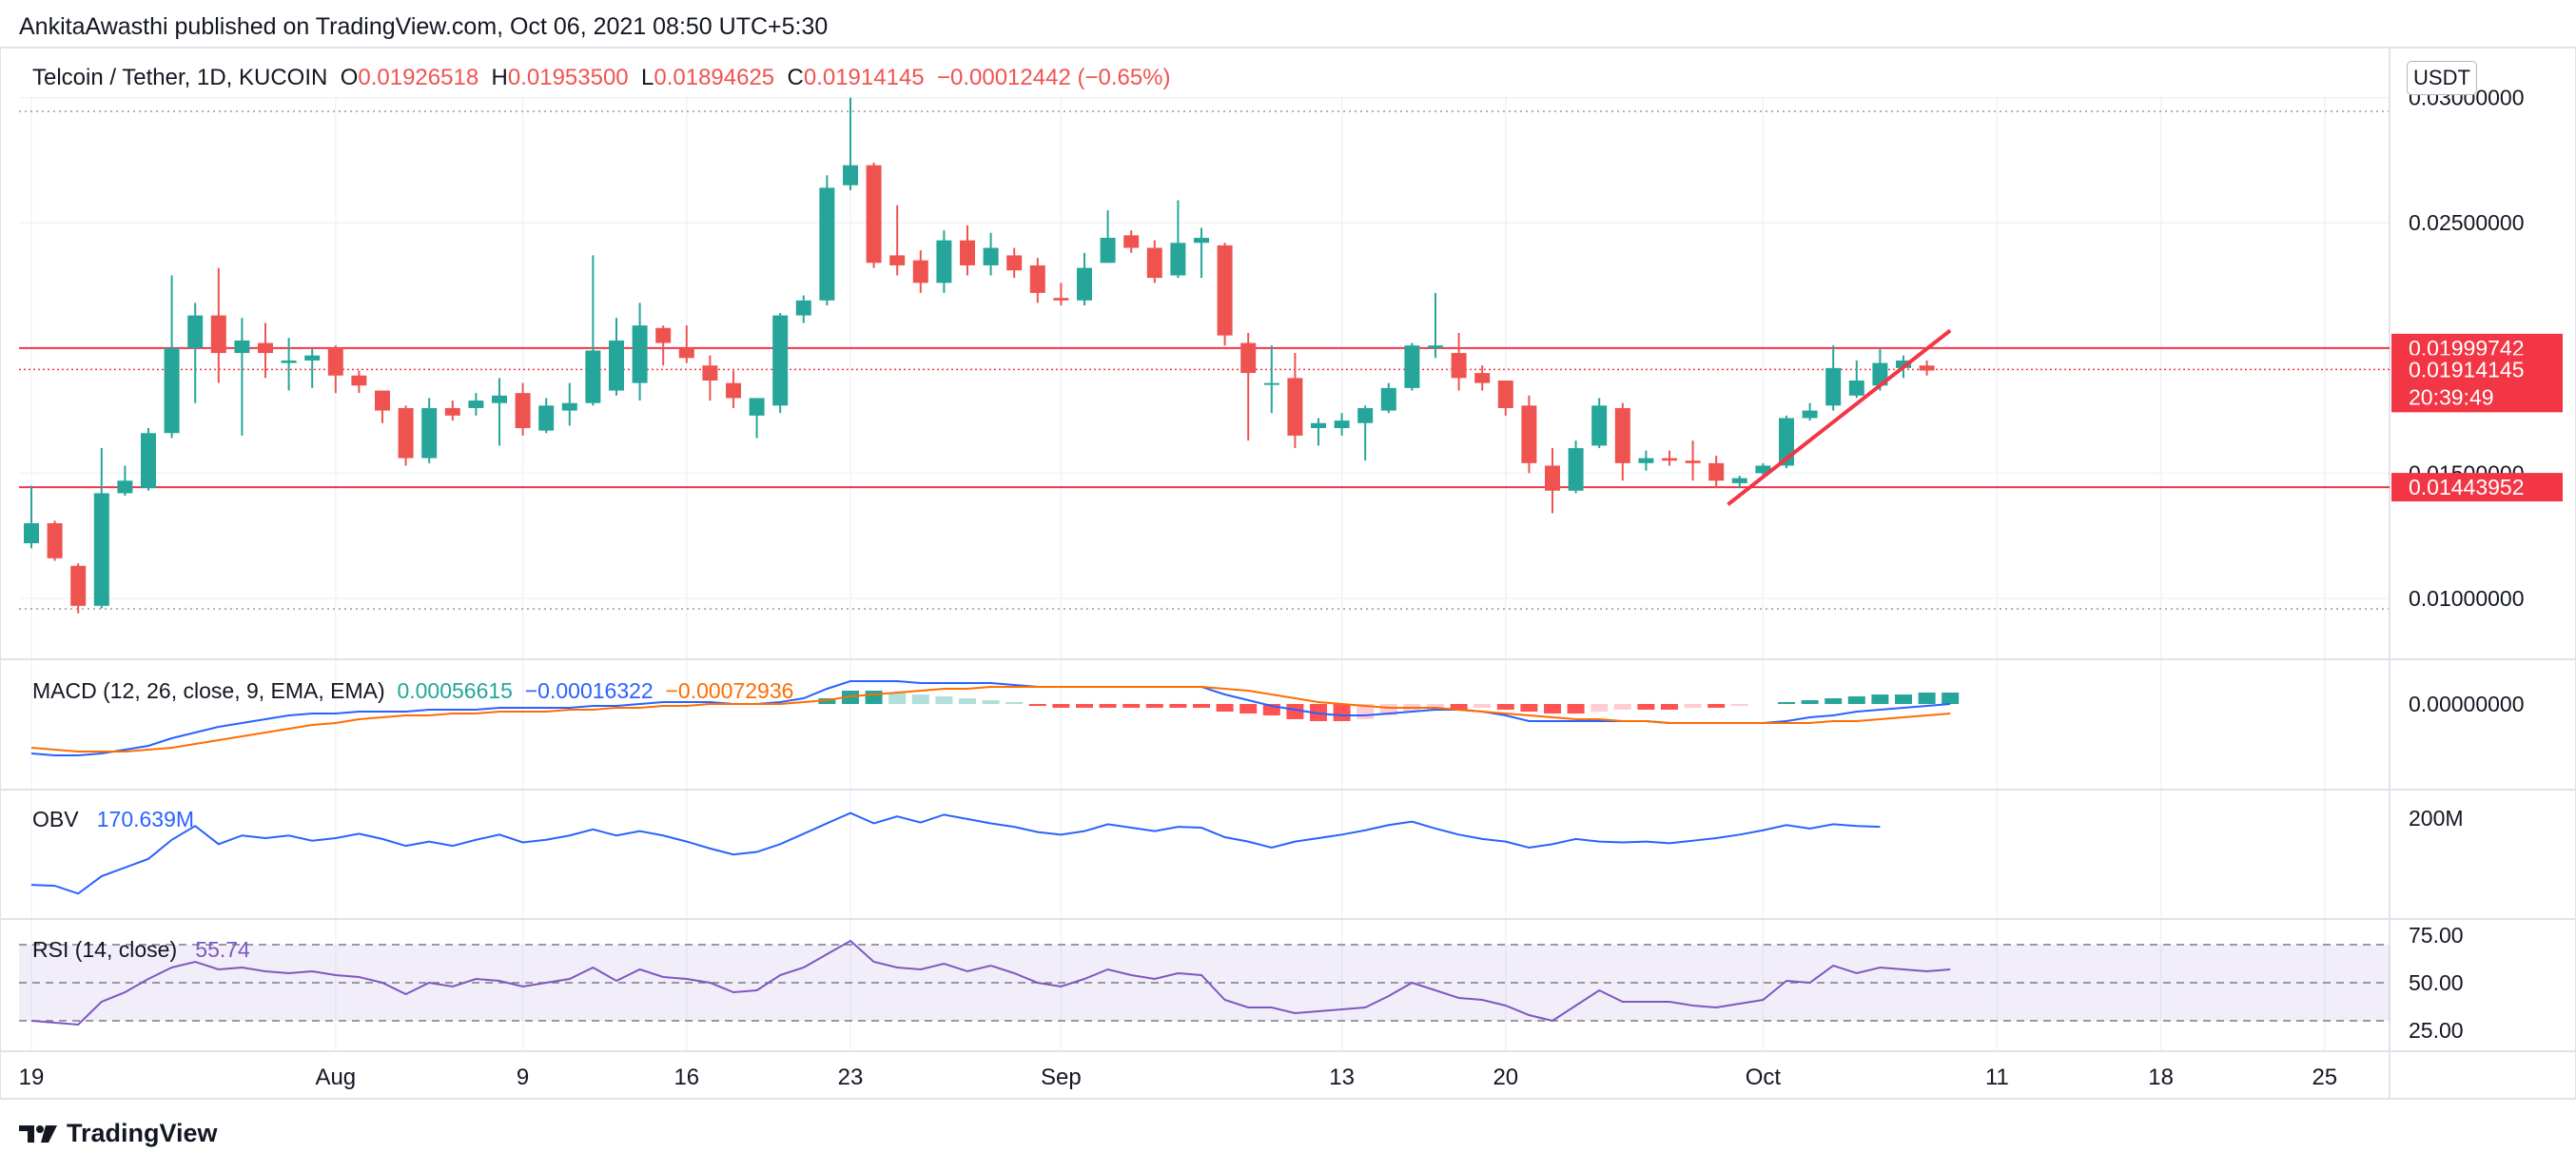 The width and height of the screenshot is (2576, 1173). Describe the element at coordinates (2442, 78) in the screenshot. I see `currency-button: USDT` at that location.